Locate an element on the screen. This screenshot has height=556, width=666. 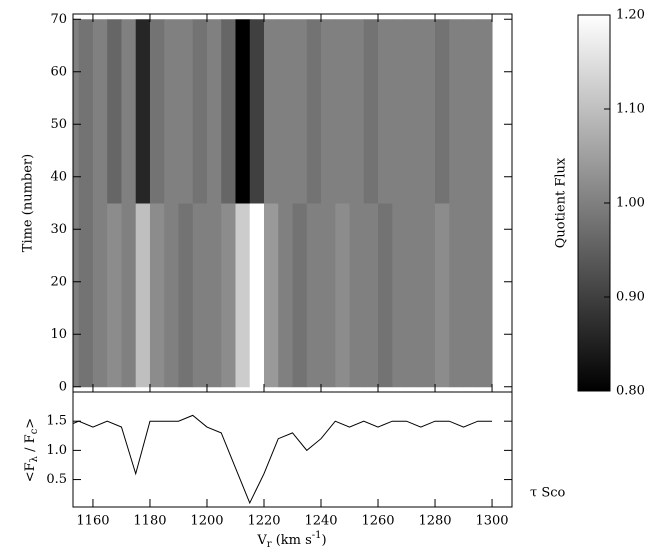
colorbar-tick-label: 1.00 is located at coordinates (630, 203).